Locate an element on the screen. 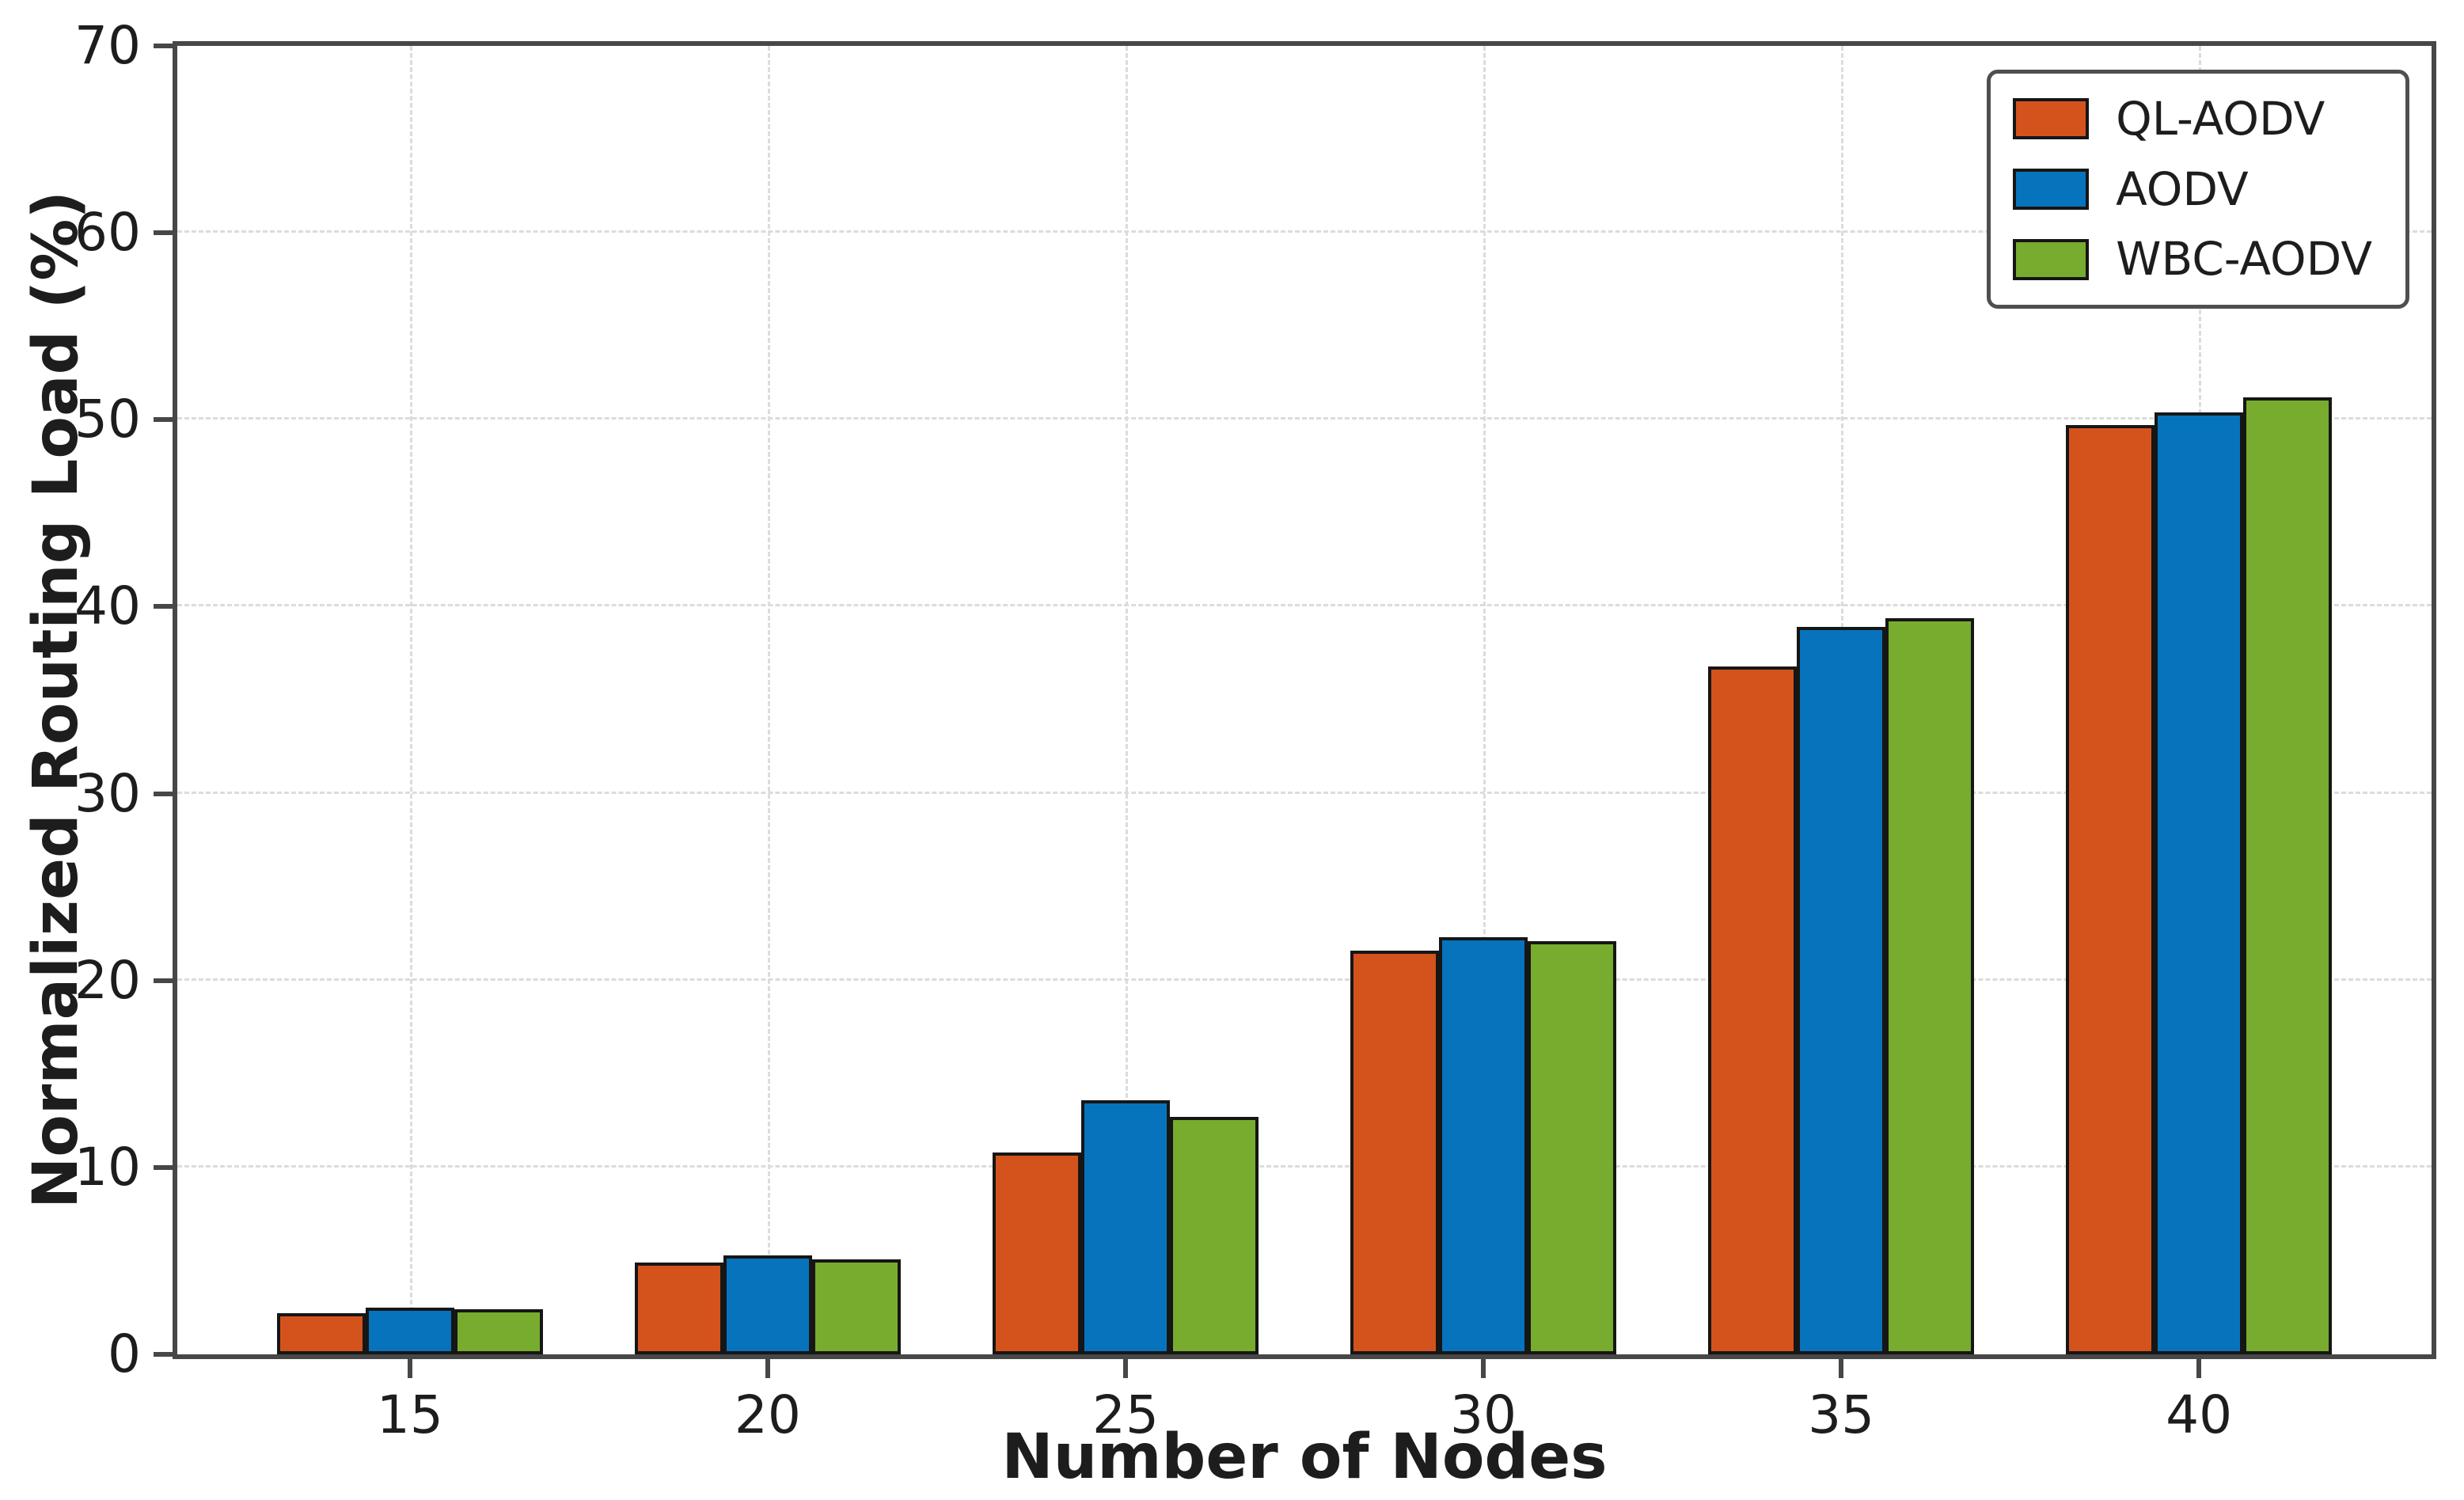  legend-swatch-QL-AODV is located at coordinates (2051, 119).